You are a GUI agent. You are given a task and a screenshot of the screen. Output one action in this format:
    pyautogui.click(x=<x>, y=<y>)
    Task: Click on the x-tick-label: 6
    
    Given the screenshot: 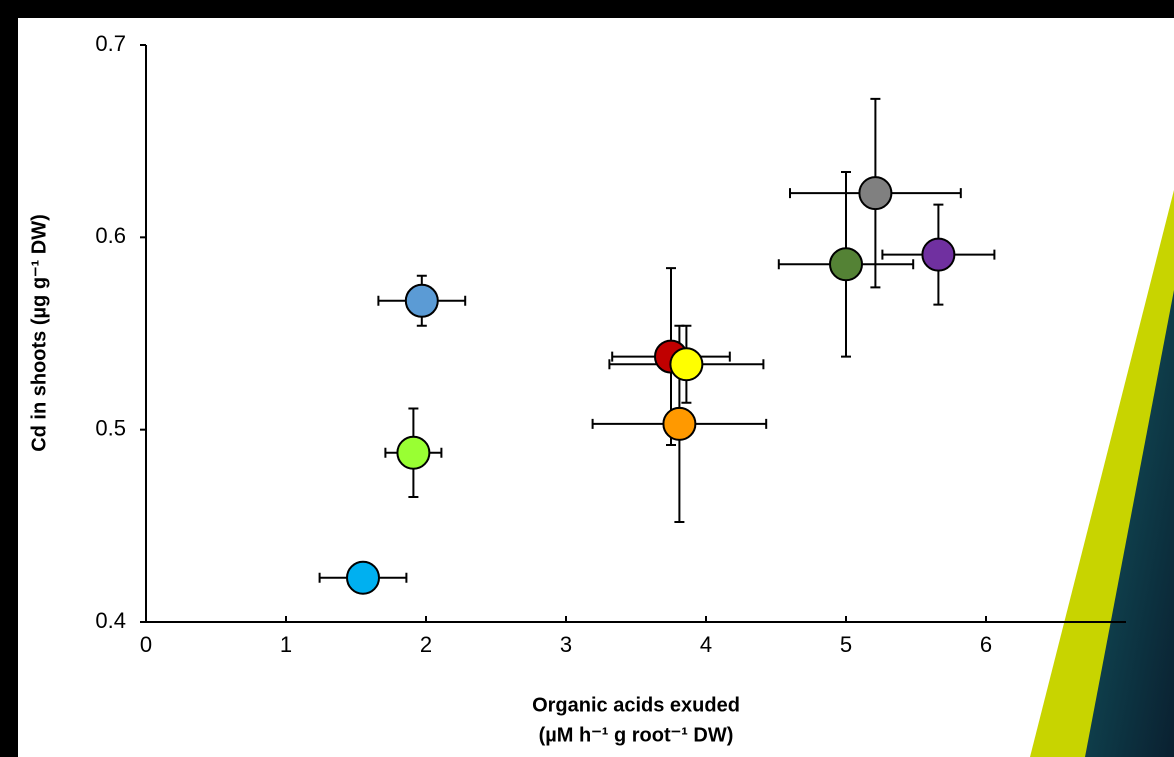 What is the action you would take?
    pyautogui.click(x=986, y=644)
    